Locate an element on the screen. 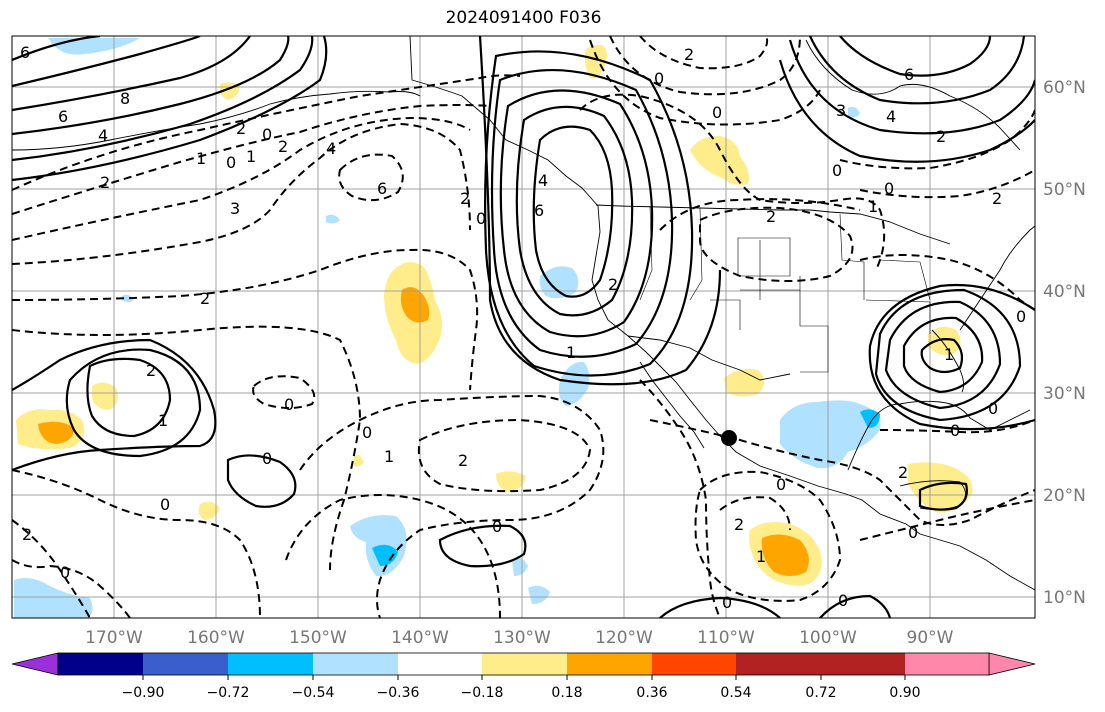 Image resolution: width=1105 pixels, height=712 pixels. lon-label: 140°W is located at coordinates (420, 638).